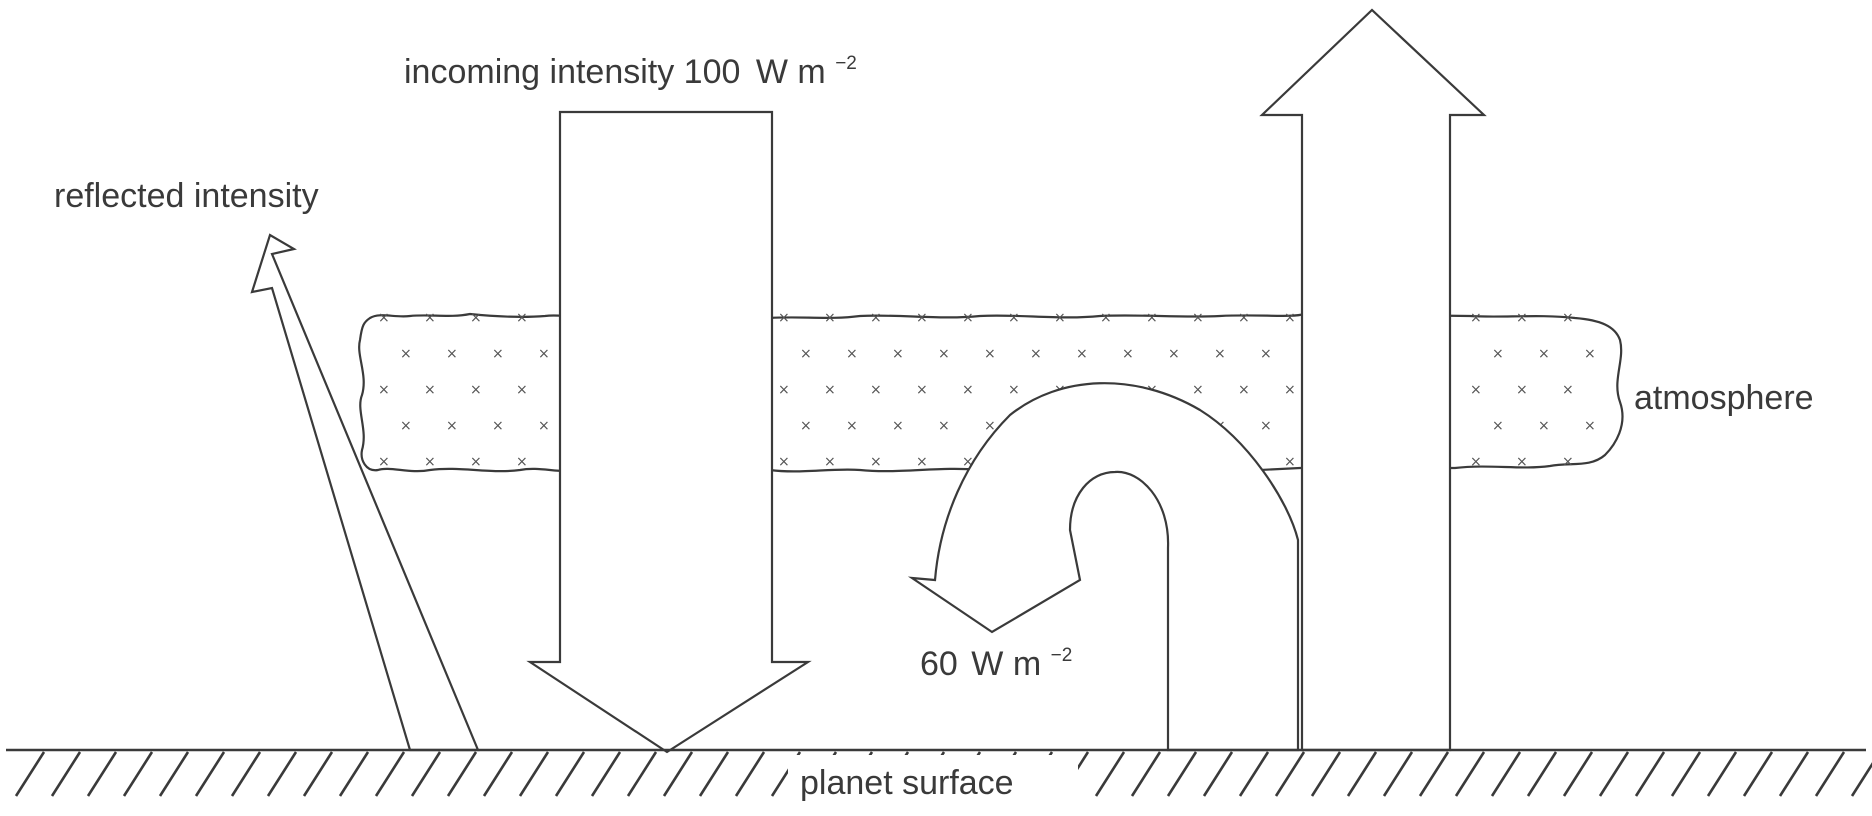  Describe the element at coordinates (1724, 398) in the screenshot. I see `atmosphere-label: atmosphere` at that location.